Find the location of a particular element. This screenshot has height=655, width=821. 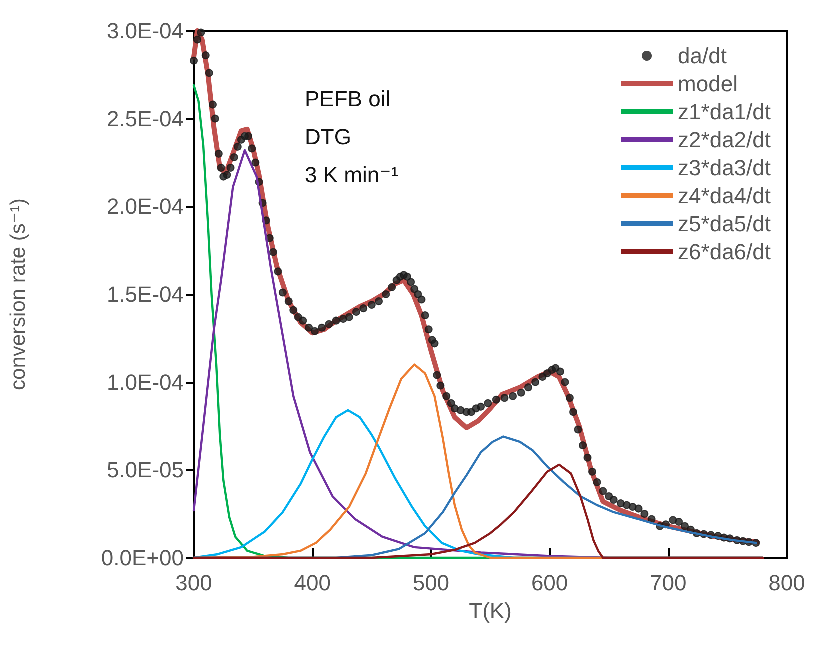

x-tick-label: 700 is located at coordinates (668, 583).